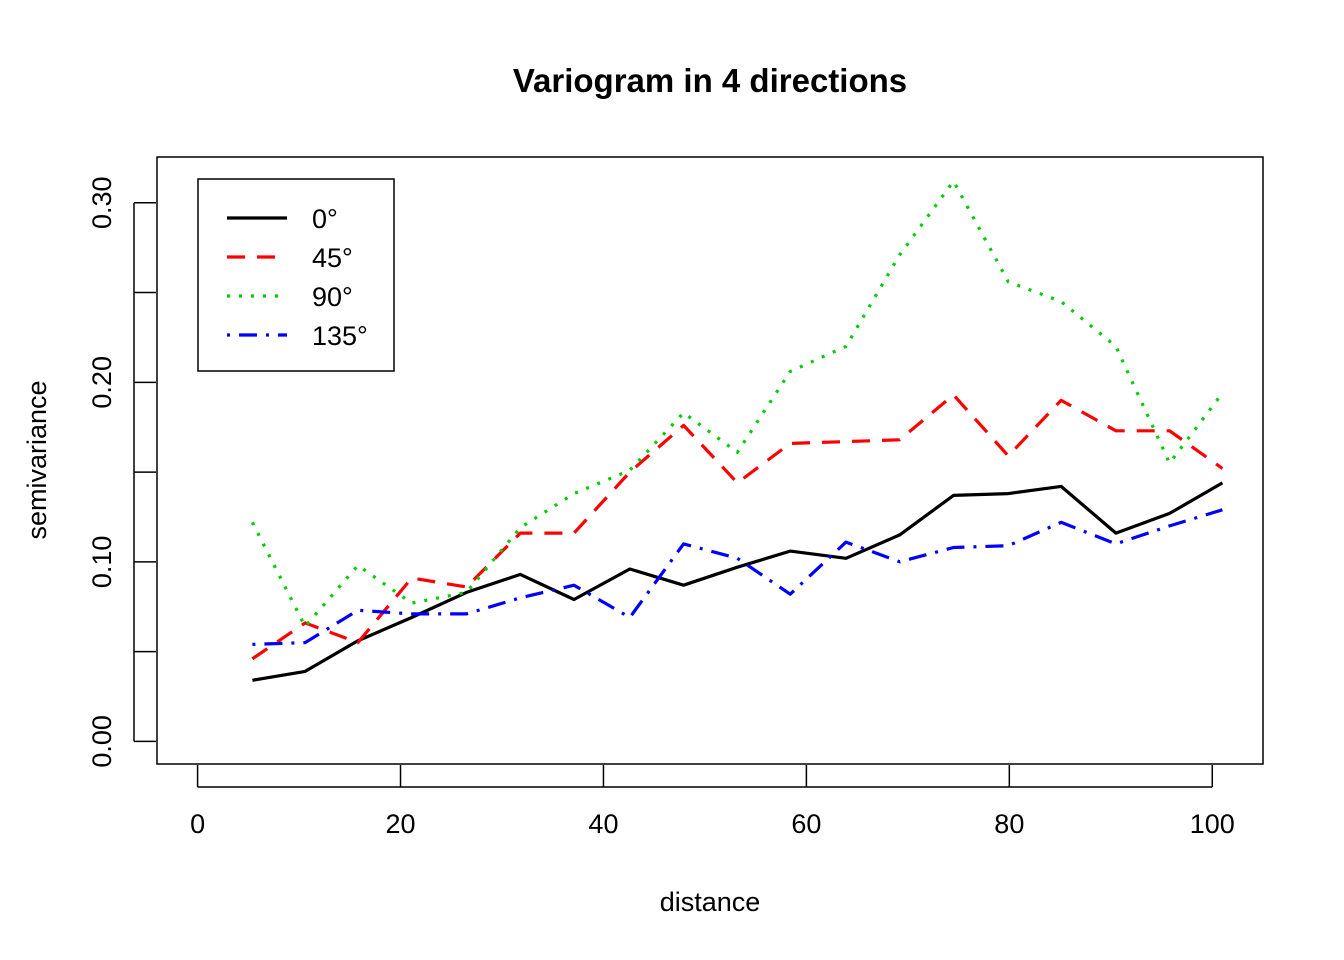 This screenshot has height=960, width=1344. I want to click on y-tick-label: 0.20, so click(102, 382).